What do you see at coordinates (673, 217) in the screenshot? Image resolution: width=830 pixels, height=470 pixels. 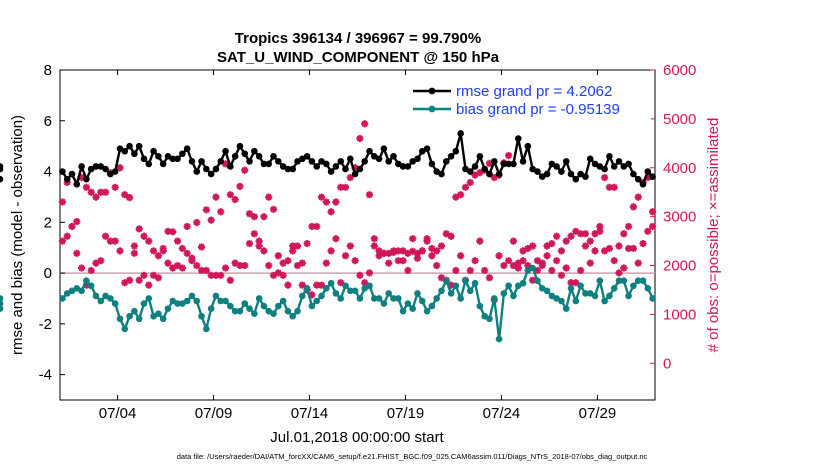 I see `y2-axis-ticks: 6000 5000 4000 3000 2000 1000 0` at bounding box center [673, 217].